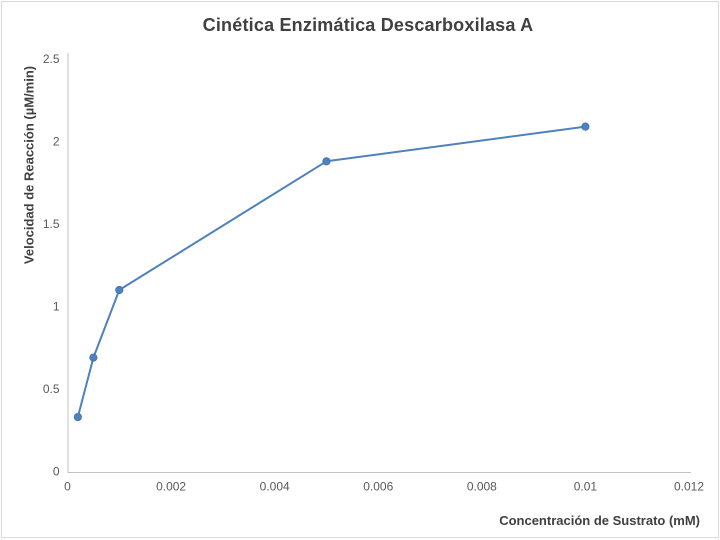 Image resolution: width=720 pixels, height=540 pixels. I want to click on x-axis-title: Concentración de Sustrato (mM), so click(599, 520).